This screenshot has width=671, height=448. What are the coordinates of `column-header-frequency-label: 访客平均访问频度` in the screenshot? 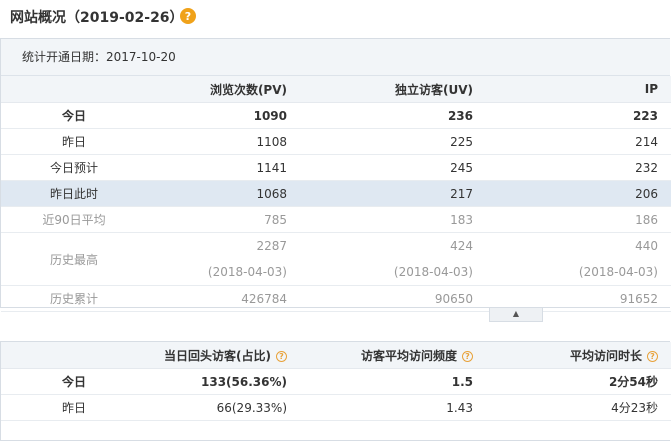 It's located at (408, 355).